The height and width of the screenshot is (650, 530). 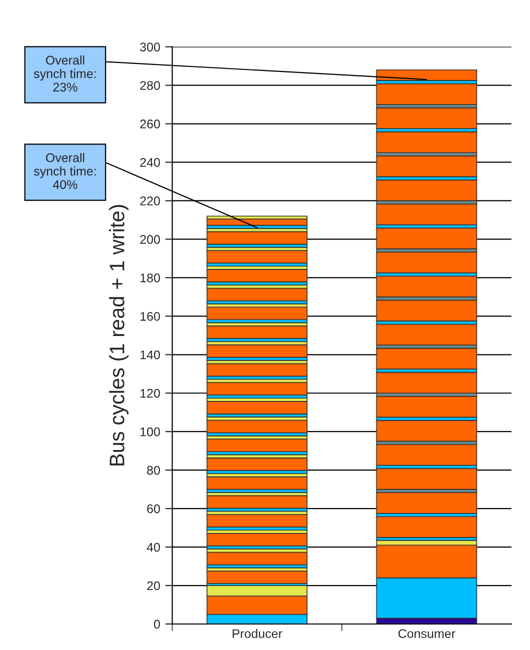 I want to click on y-axis-title: Bus cycles (1 read + 1 write), so click(x=118, y=335).